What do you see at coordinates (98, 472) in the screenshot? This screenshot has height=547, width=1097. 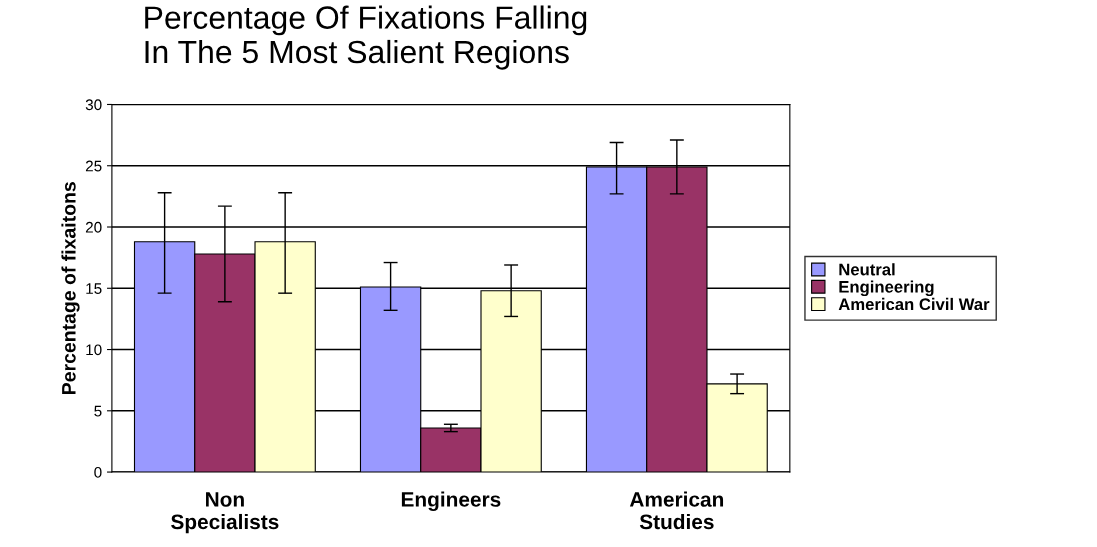 I see `y-tick-label: 0` at bounding box center [98, 472].